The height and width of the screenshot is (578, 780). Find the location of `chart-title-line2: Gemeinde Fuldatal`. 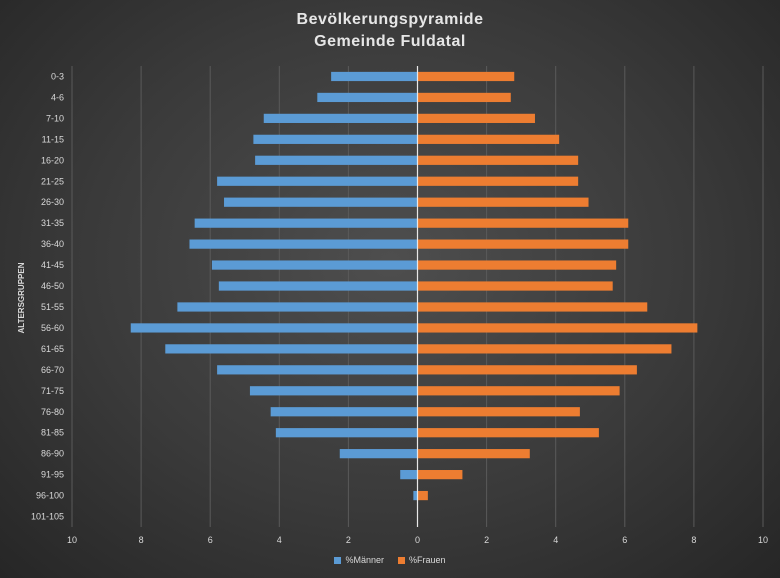

chart-title-line2: Gemeinde Fuldatal is located at coordinates (390, 41).